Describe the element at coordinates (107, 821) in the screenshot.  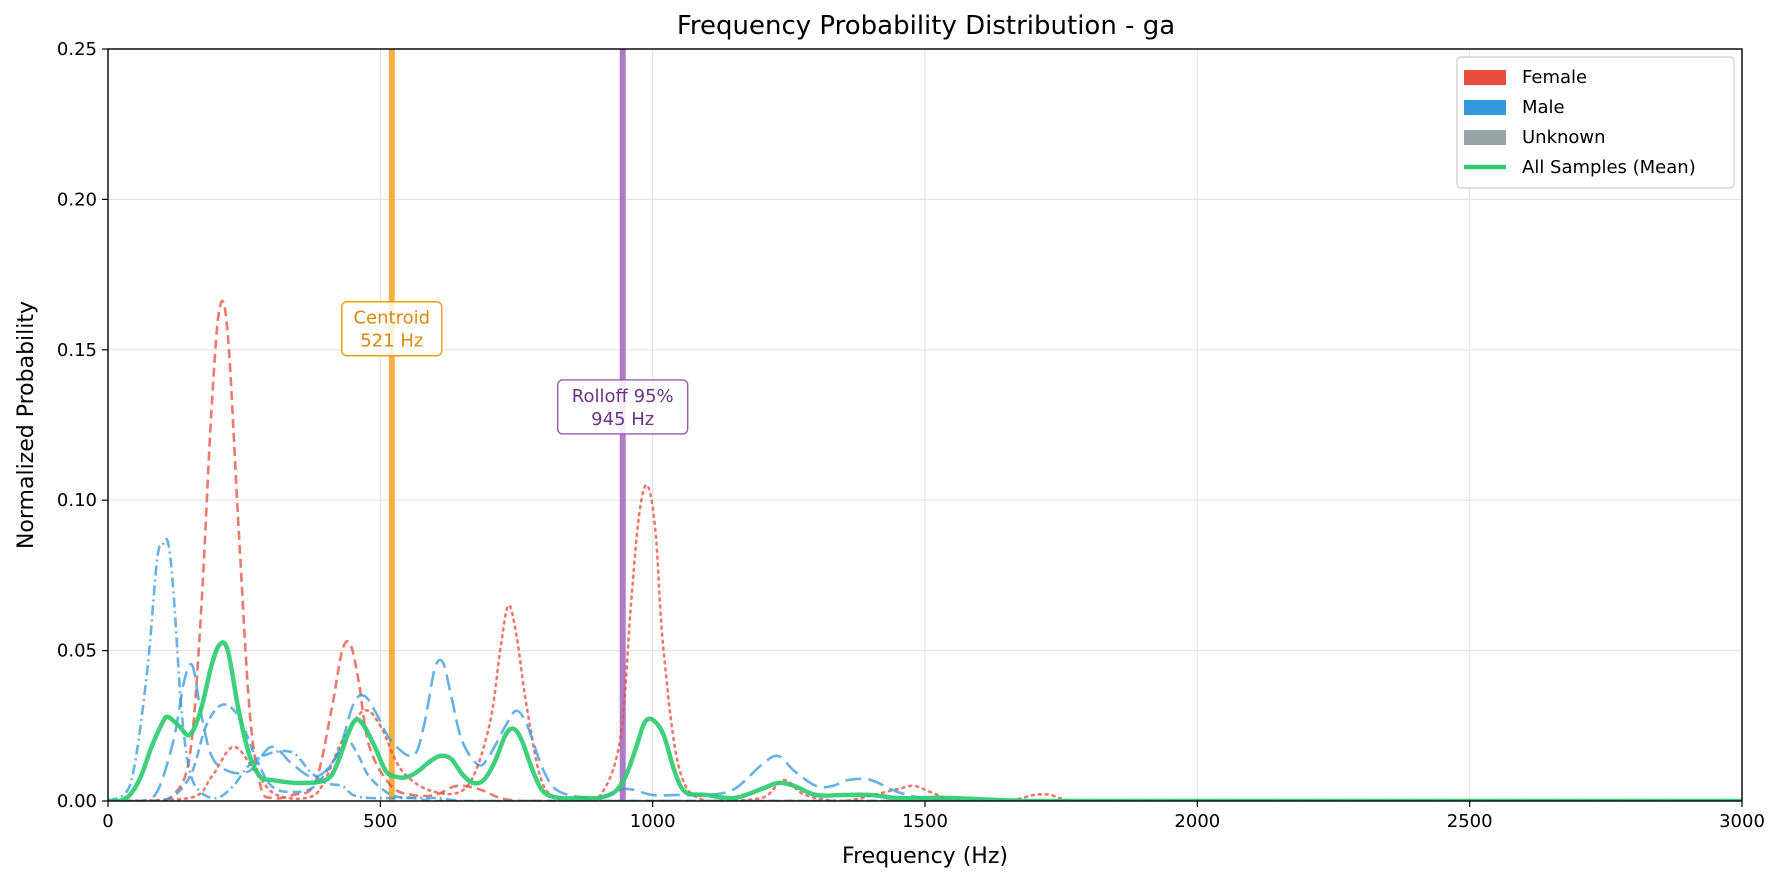
I see `x-tick-label: 0` at that location.